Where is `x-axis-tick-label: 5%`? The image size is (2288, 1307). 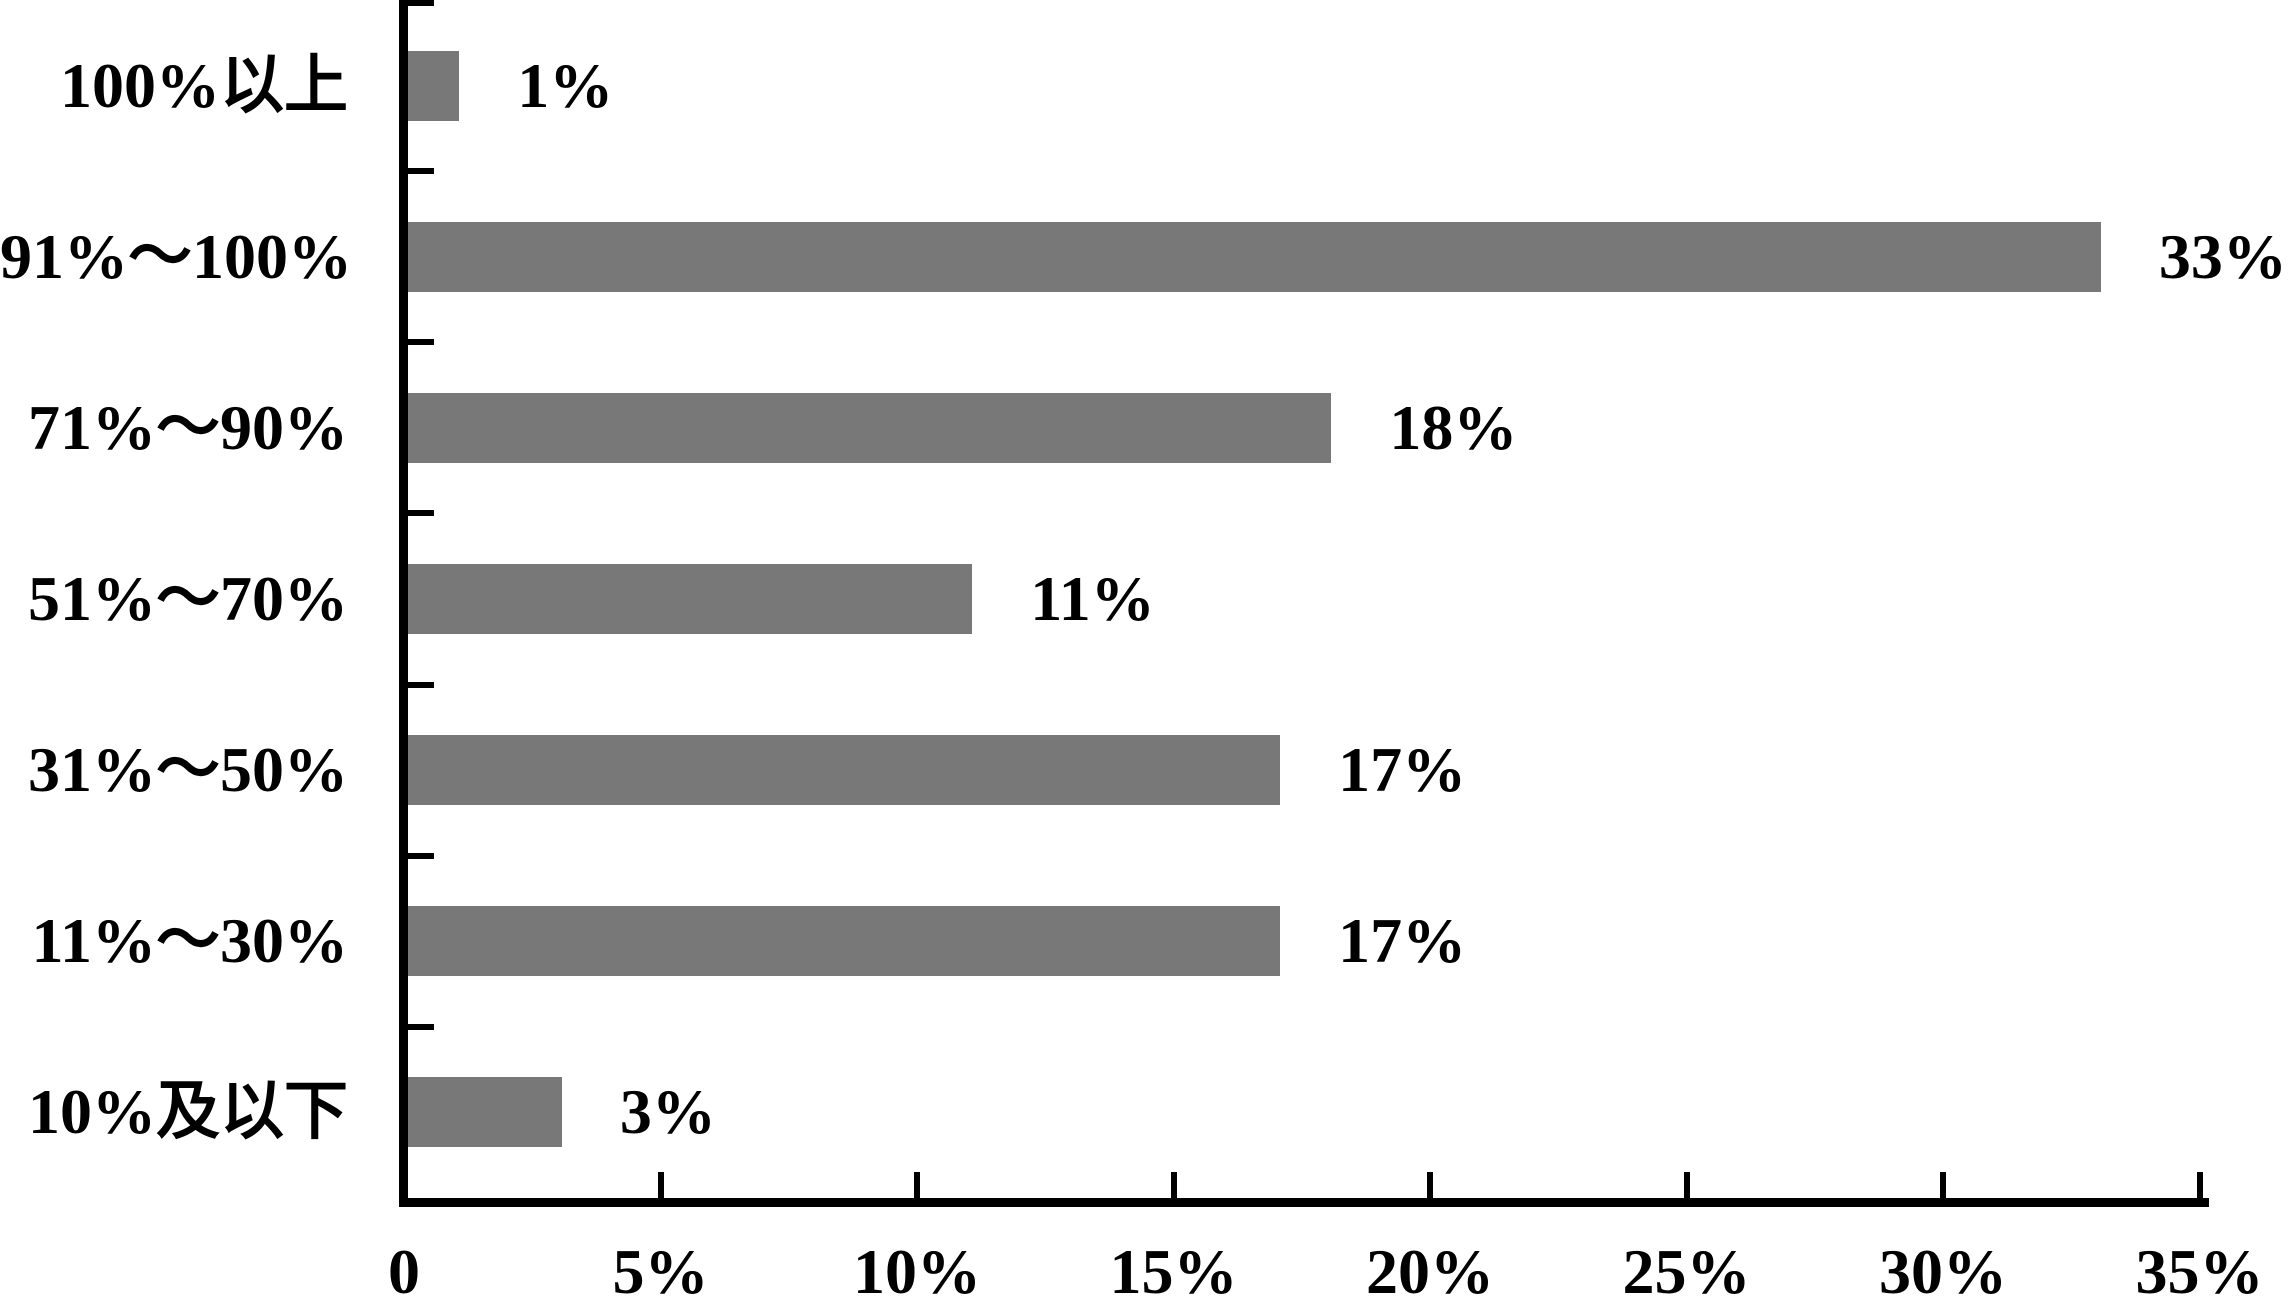
x-axis-tick-label: 5% is located at coordinates (660, 1271).